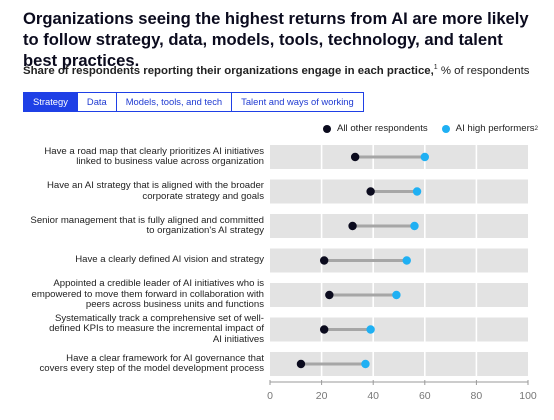  What do you see at coordinates (399, 329) in the screenshot?
I see `row-band` at bounding box center [399, 329].